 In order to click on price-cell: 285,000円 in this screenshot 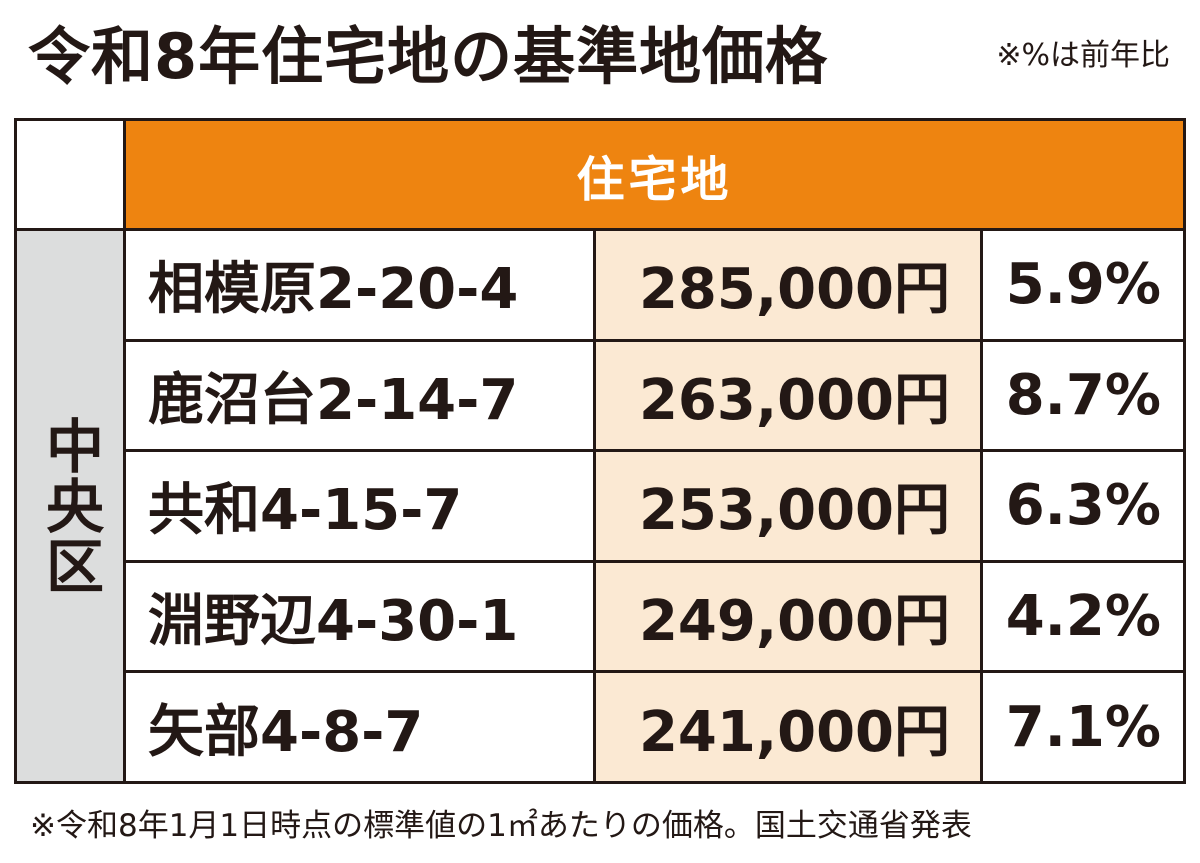, I will do `click(789, 285)`.